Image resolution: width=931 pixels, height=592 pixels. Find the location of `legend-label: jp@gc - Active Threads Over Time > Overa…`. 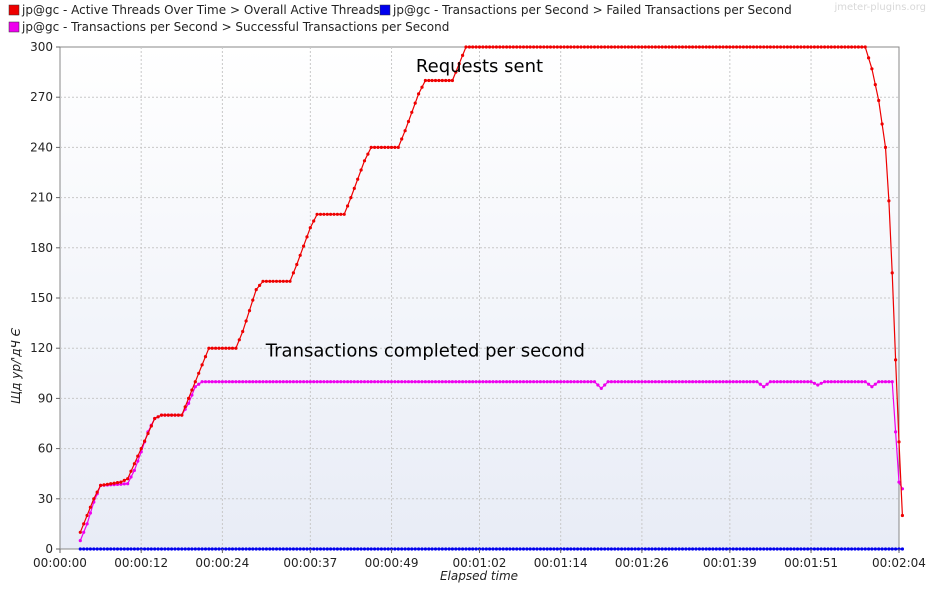

legend-label: jp@gc - Active Threads Over Time > Overa… is located at coordinates (200, 10).